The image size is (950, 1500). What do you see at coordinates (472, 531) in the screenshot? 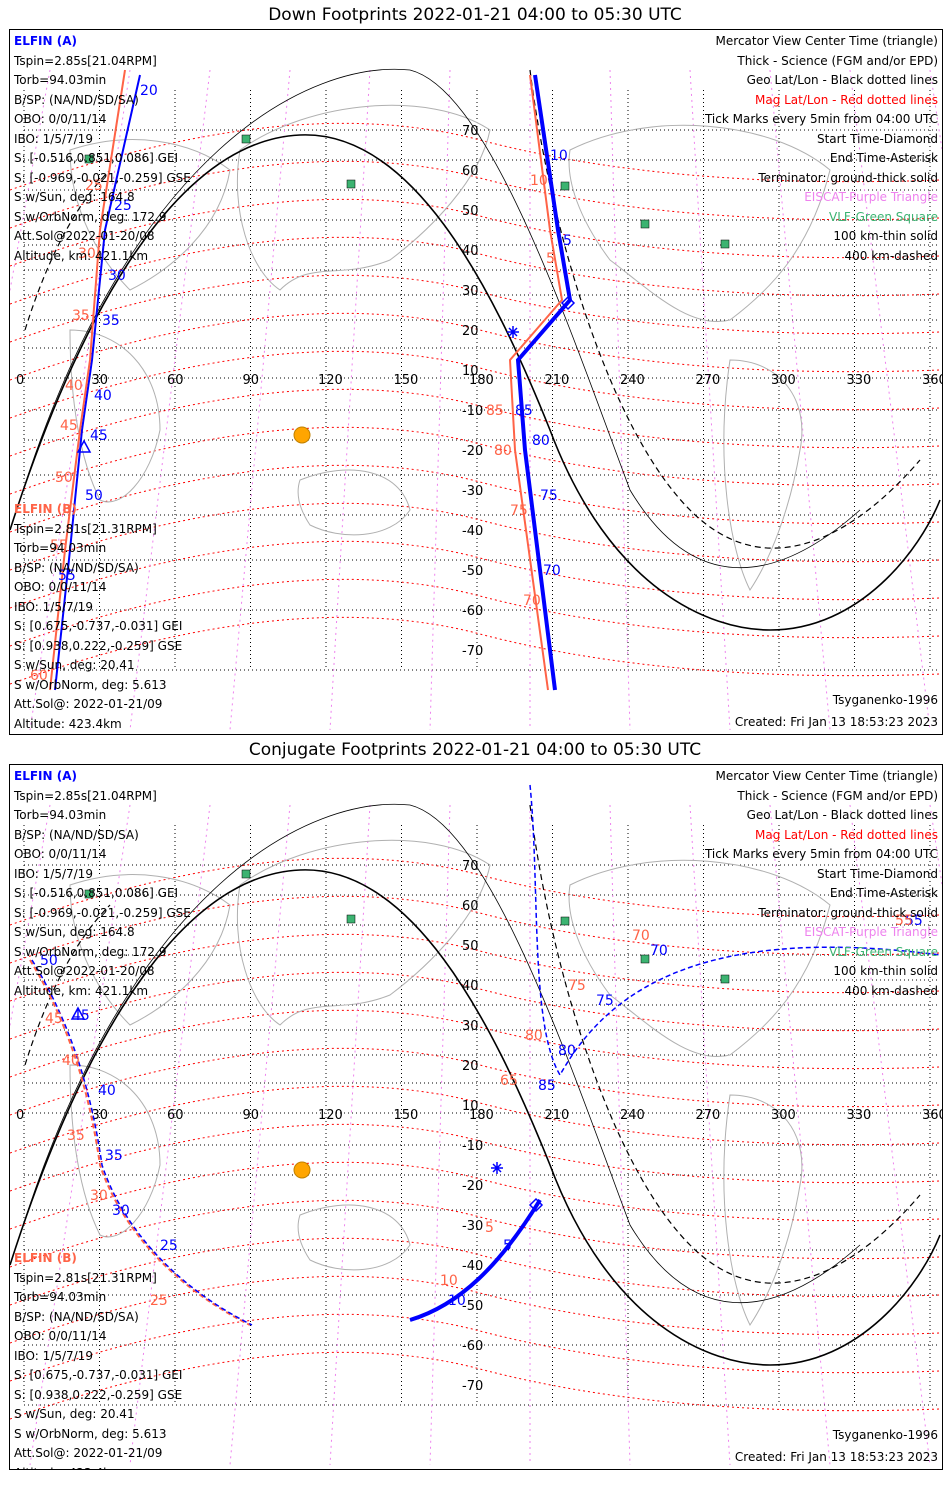
I see `latitude-label: -40` at bounding box center [472, 531].